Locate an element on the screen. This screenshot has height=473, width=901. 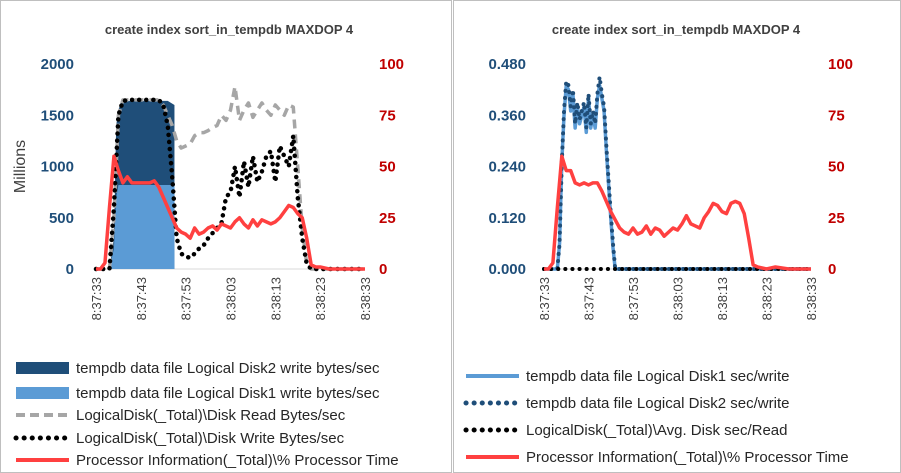
y-left-tick-label: 0 is located at coordinates (70, 269).